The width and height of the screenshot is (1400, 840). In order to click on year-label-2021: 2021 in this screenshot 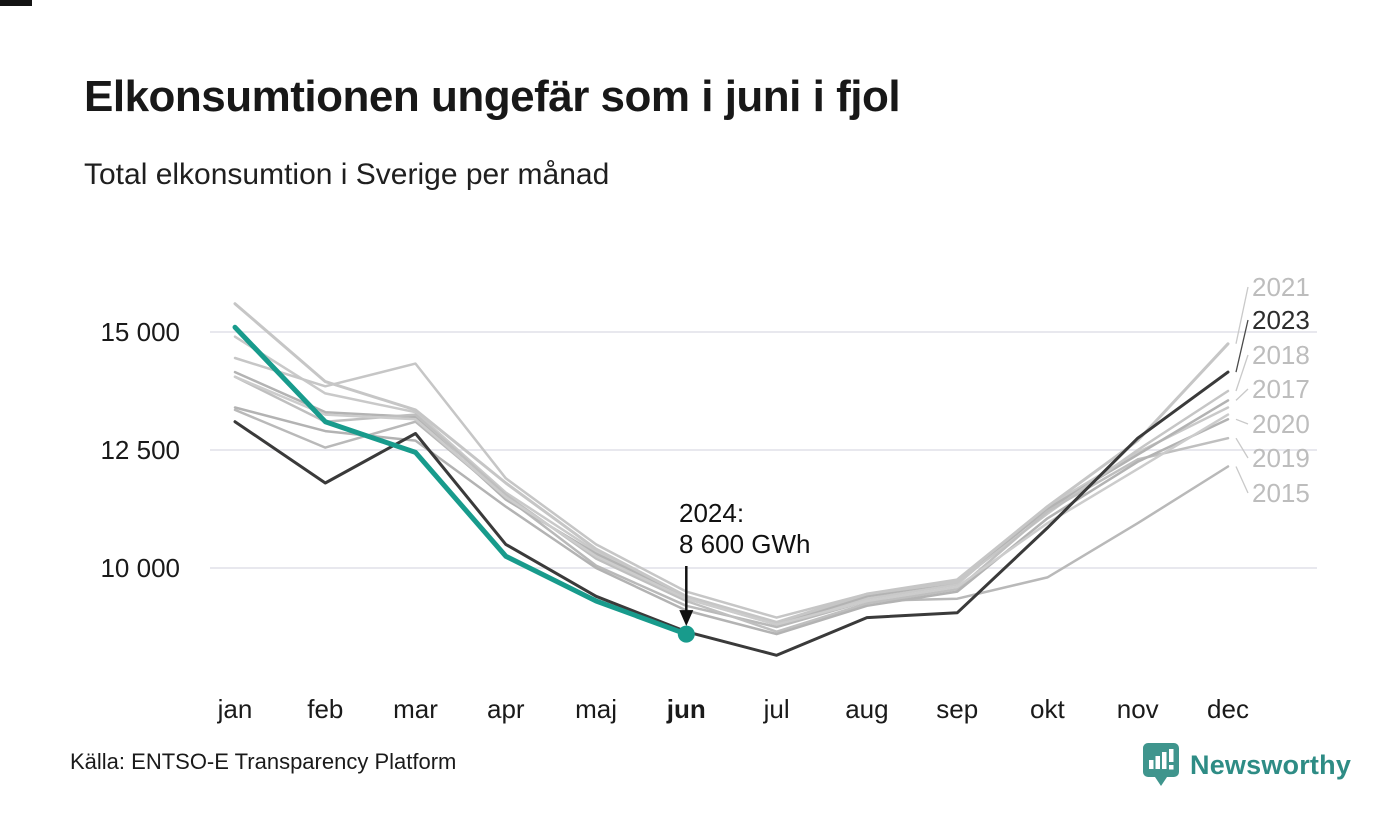, I will do `click(1281, 287)`.